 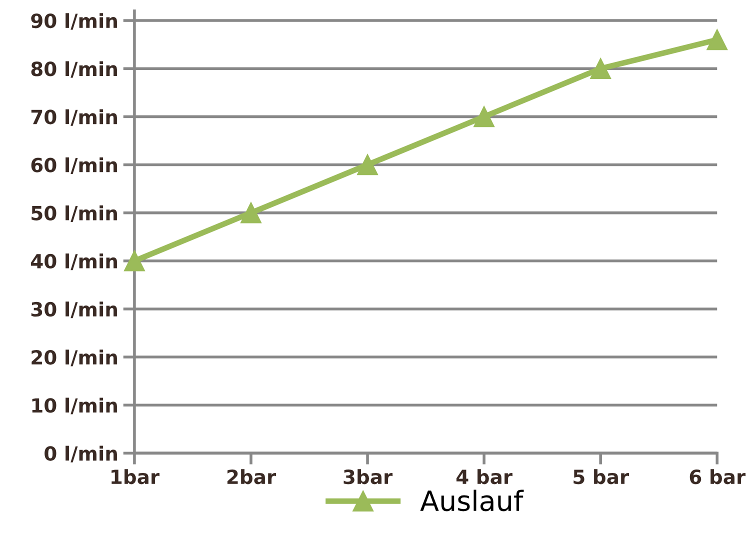 What do you see at coordinates (74, 310) in the screenshot?
I see `y-tick-label: 30 l/min` at bounding box center [74, 310].